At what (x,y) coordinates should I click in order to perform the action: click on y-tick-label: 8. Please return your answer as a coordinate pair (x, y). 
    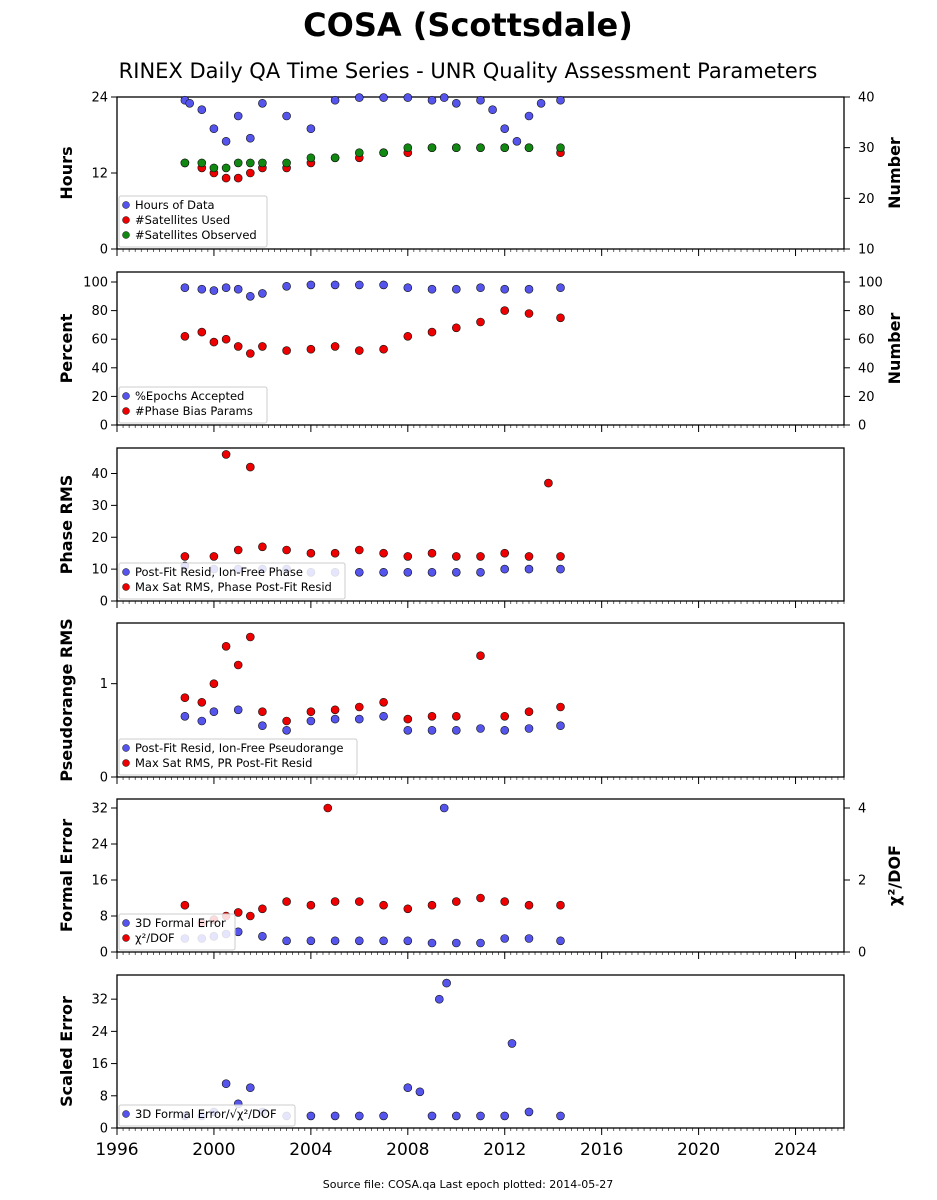
    Looking at the image, I should click on (104, 1096).